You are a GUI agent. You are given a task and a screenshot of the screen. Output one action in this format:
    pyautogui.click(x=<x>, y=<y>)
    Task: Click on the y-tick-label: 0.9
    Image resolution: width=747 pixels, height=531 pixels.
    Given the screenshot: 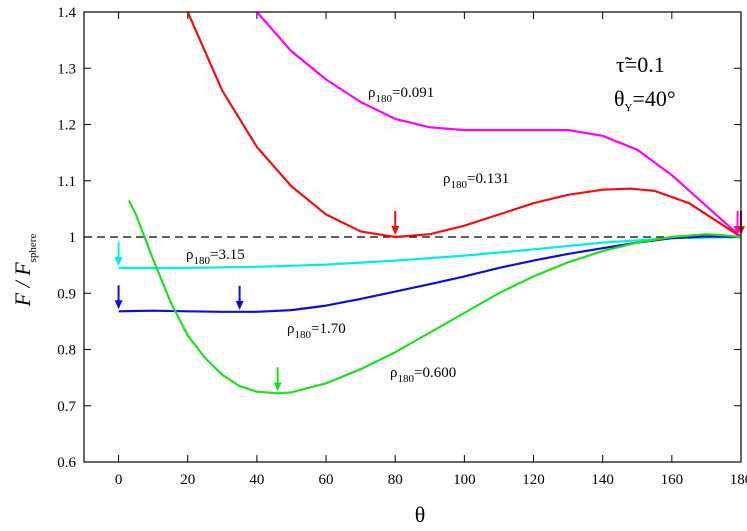 What is the action you would take?
    pyautogui.click(x=66, y=294)
    